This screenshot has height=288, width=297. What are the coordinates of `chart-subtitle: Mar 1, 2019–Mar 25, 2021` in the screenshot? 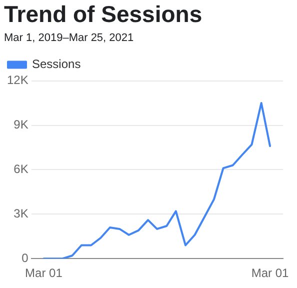 It's located at (69, 38).